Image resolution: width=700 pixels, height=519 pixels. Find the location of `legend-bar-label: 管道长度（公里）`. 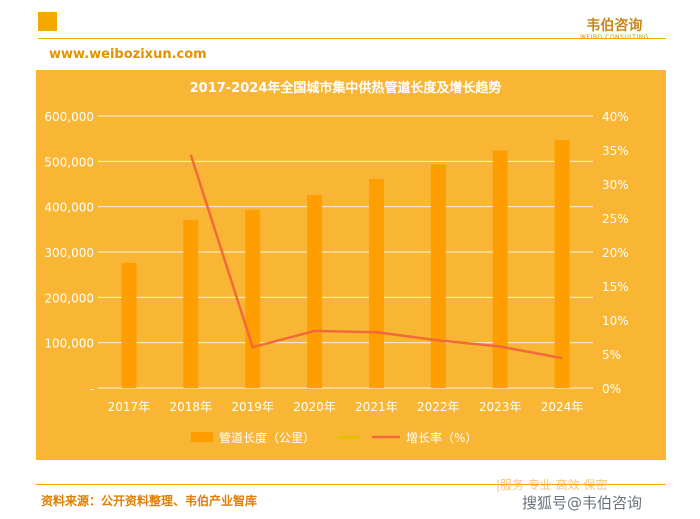

legend-bar-label: 管道长度（公里） is located at coordinates (267, 437).